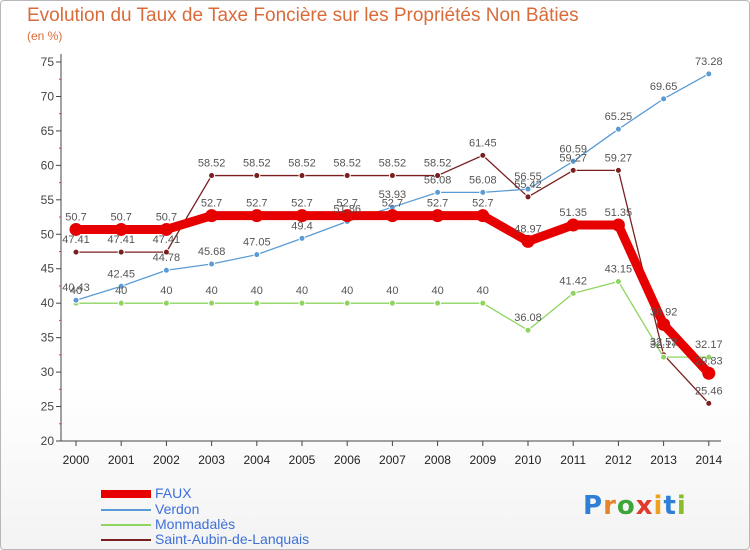 Image resolution: width=750 pixels, height=550 pixels. Describe the element at coordinates (173, 493) in the screenshot. I see `legend-label-faux: FAUX` at that location.